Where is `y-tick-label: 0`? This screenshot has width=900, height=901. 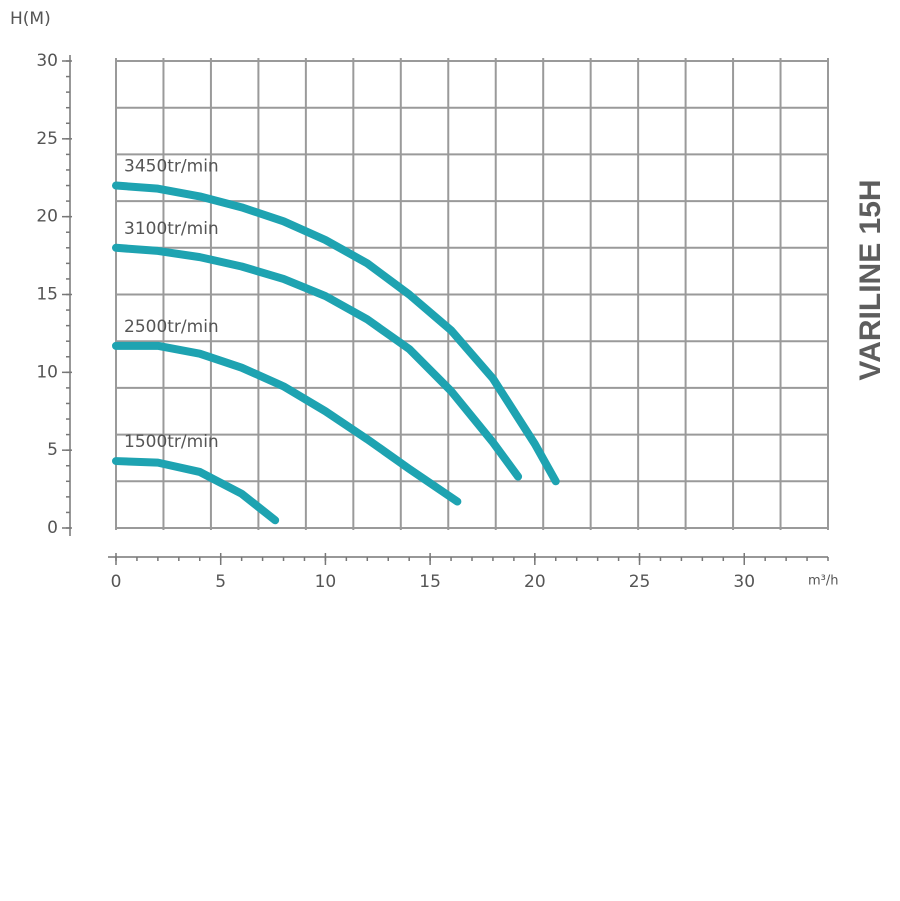 y-tick-label: 0 is located at coordinates (52, 528).